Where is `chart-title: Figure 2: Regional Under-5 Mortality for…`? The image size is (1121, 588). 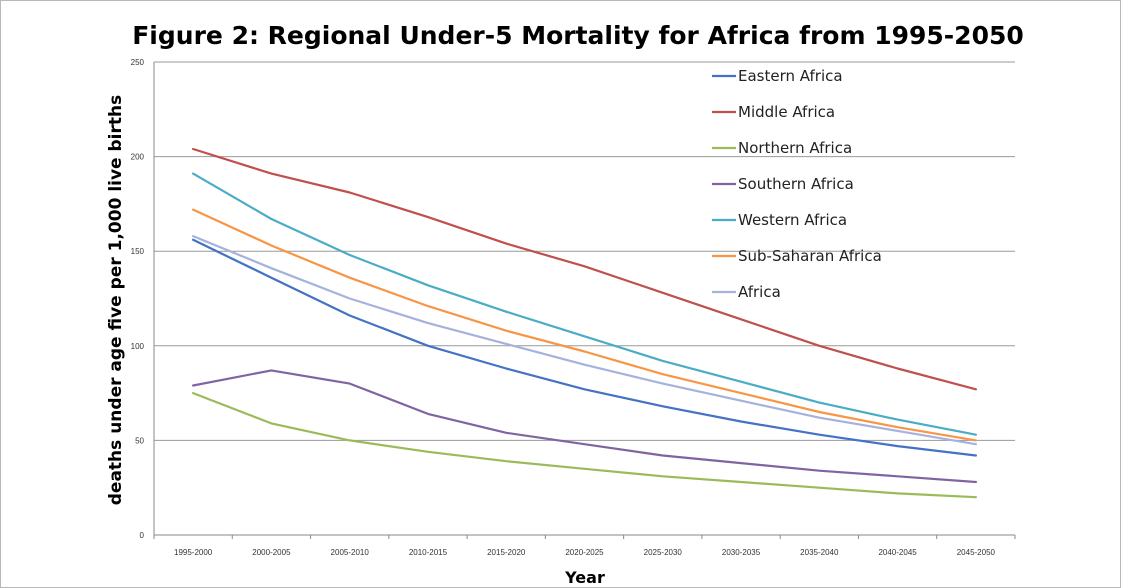
chart-title: Figure 2: Regional Under-5 Mortality for… is located at coordinates (578, 35).